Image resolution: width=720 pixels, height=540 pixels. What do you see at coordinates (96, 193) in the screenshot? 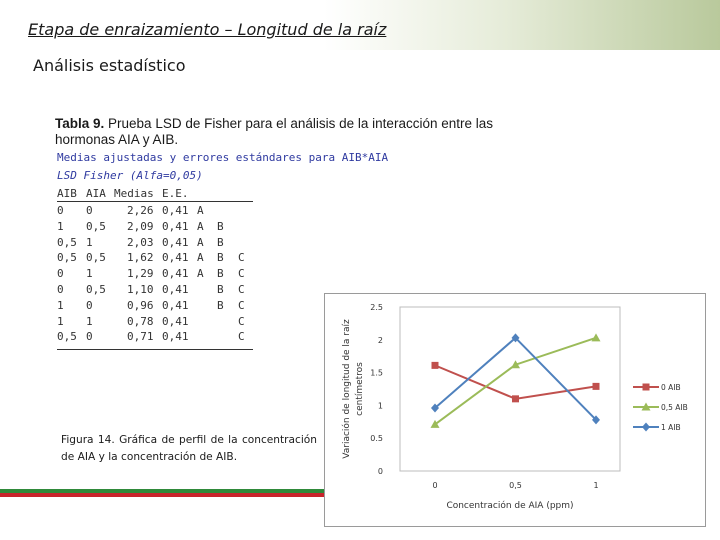
I see `col-header-aia: AIA` at bounding box center [96, 193].